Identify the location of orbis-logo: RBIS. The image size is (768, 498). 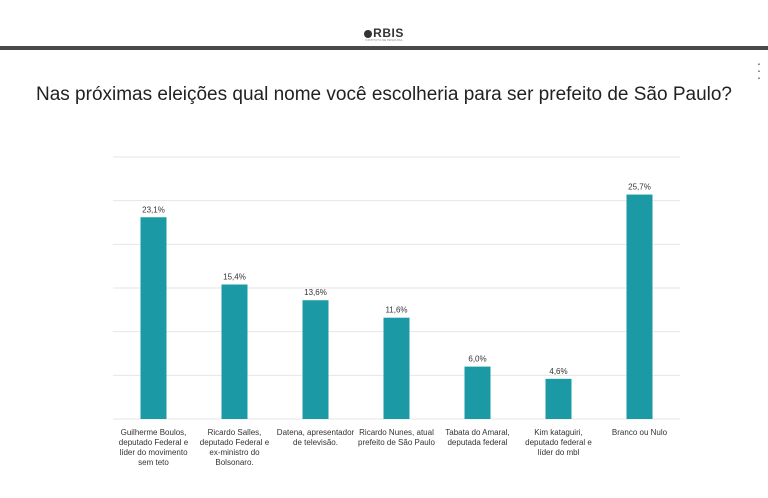
(384, 33).